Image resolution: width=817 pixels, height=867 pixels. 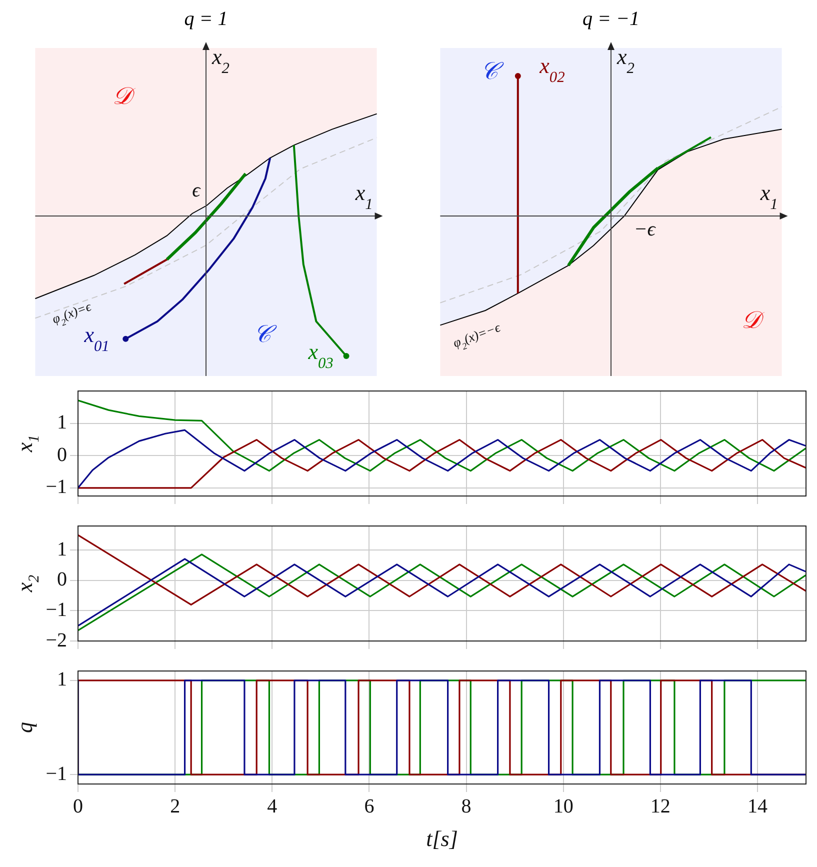 I want to click on x-tick-label: 6, so click(x=369, y=806).